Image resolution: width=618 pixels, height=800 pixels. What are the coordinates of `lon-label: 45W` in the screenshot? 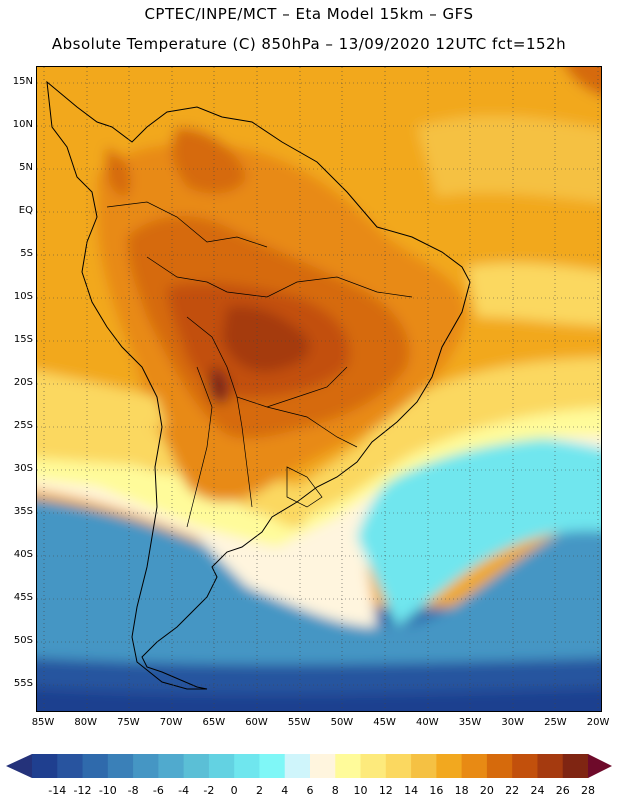 It's located at (384, 722).